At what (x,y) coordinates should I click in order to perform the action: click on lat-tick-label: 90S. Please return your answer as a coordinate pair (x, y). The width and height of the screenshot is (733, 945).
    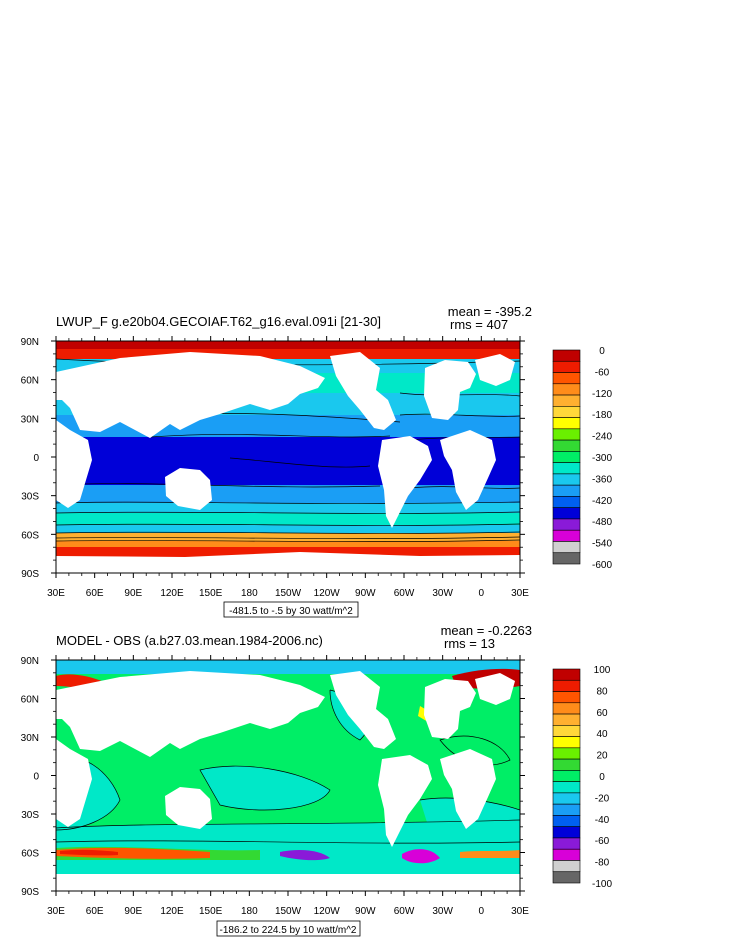
    Looking at the image, I should click on (30, 574).